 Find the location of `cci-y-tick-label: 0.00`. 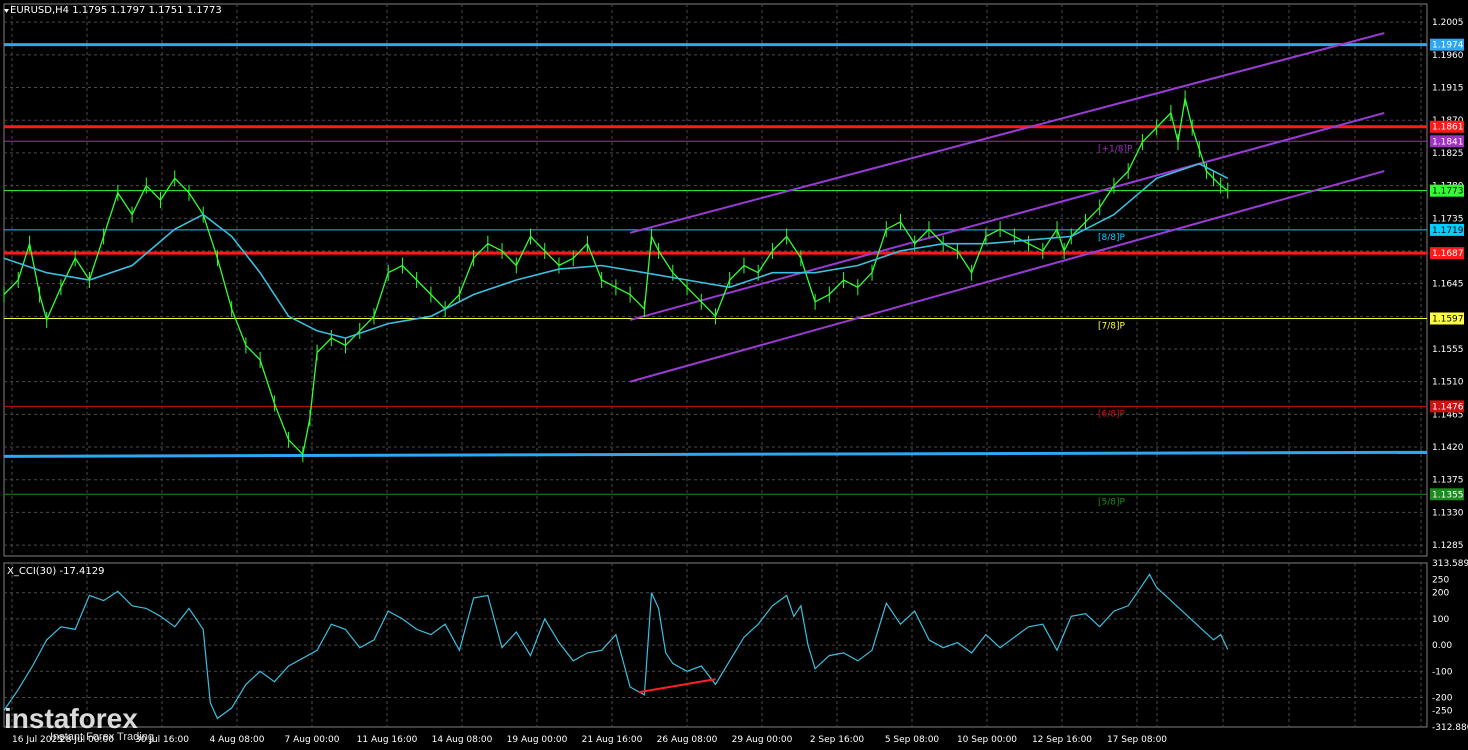

cci-y-tick-label: 0.00 is located at coordinates (1442, 646).